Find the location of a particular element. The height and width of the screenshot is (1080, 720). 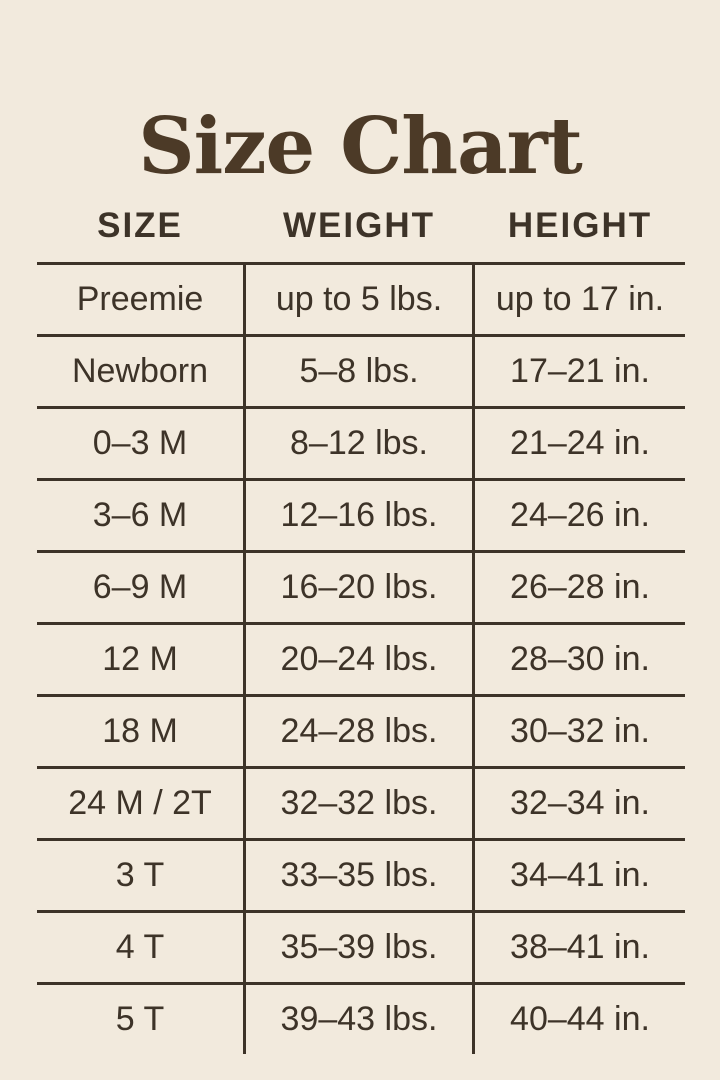

table-row: 3–6 M 12–16 lbs. 24–26 in. is located at coordinates (361, 514).